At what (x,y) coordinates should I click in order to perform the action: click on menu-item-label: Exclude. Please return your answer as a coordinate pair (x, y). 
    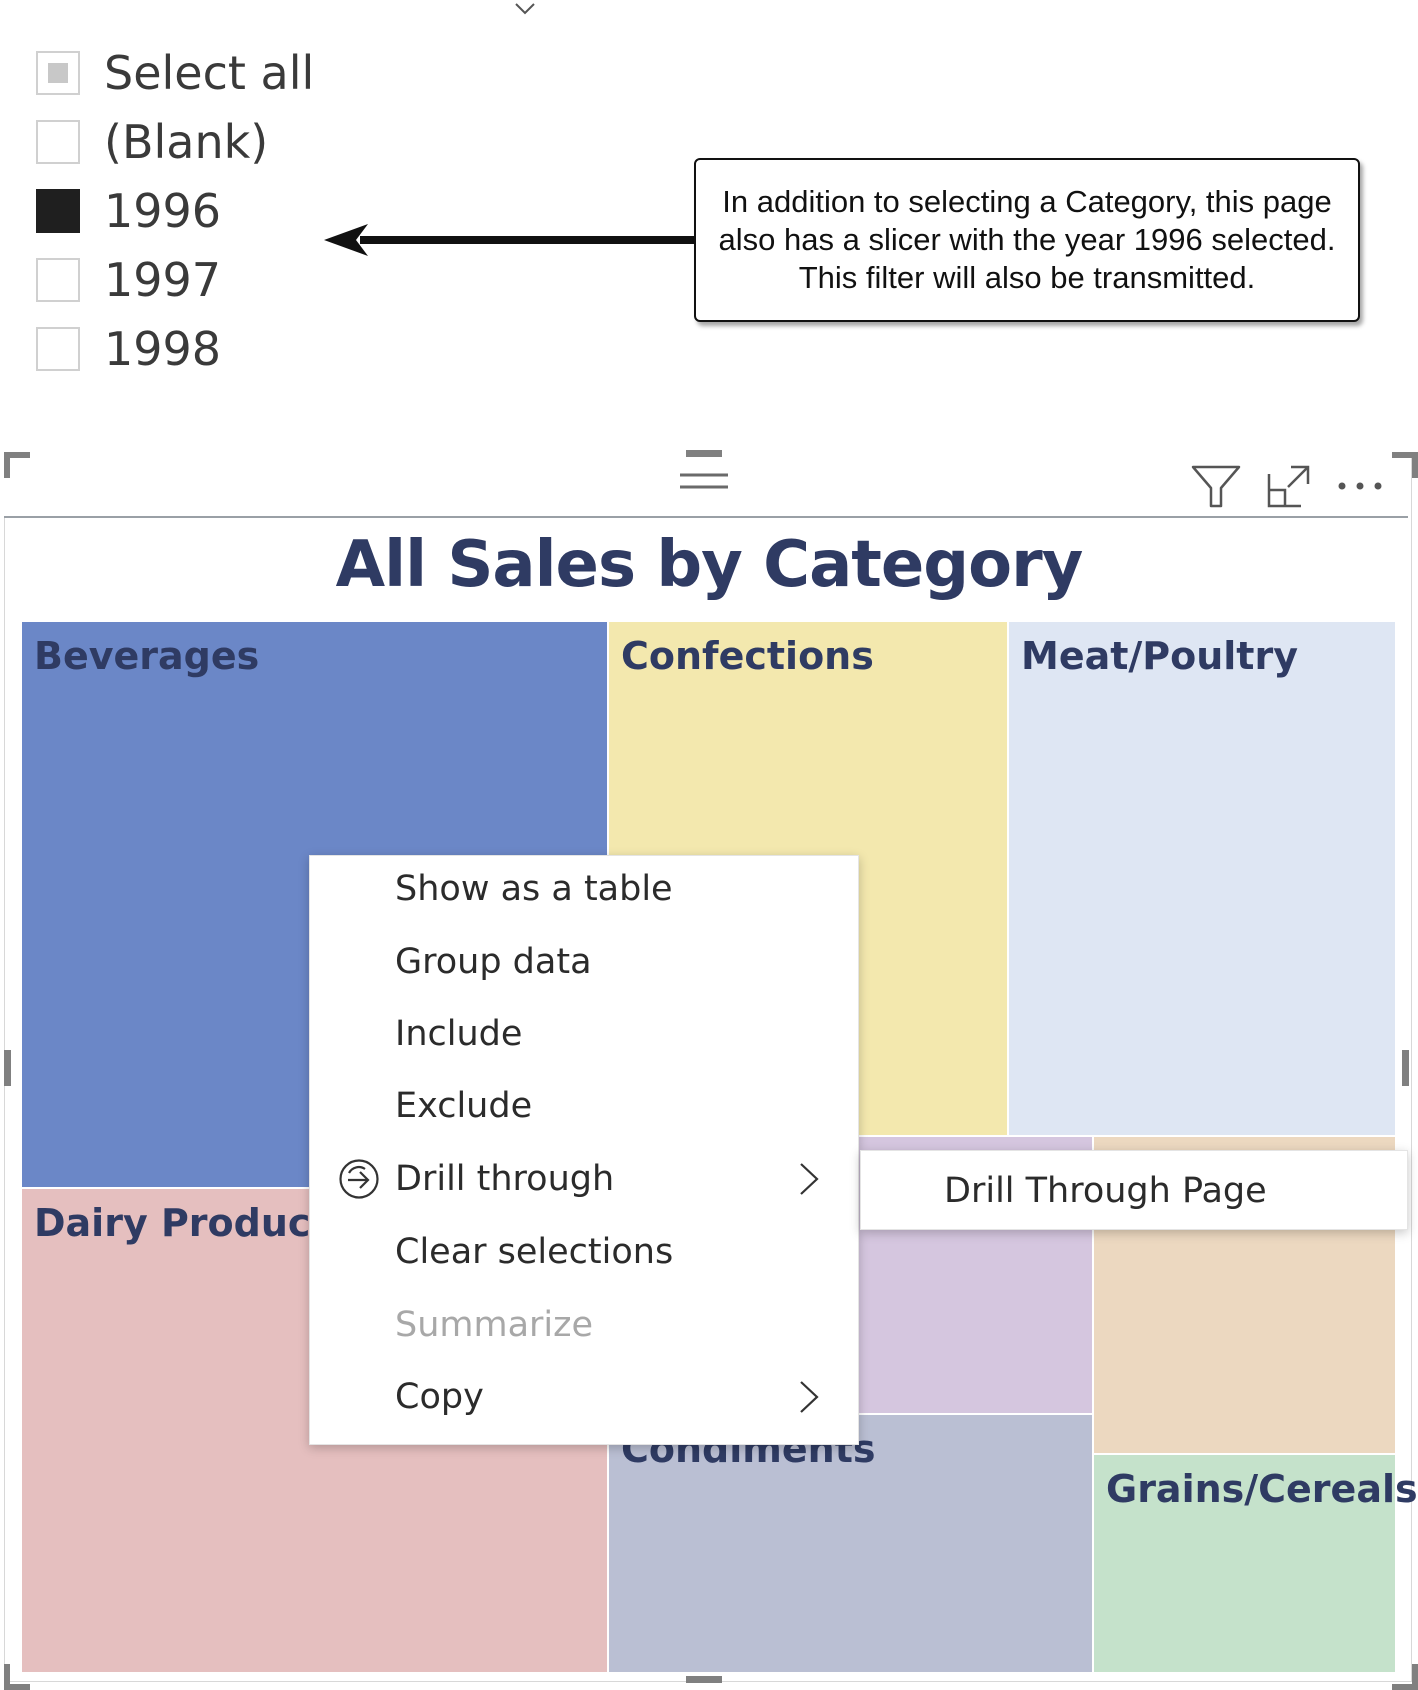
    Looking at the image, I should click on (464, 1106).